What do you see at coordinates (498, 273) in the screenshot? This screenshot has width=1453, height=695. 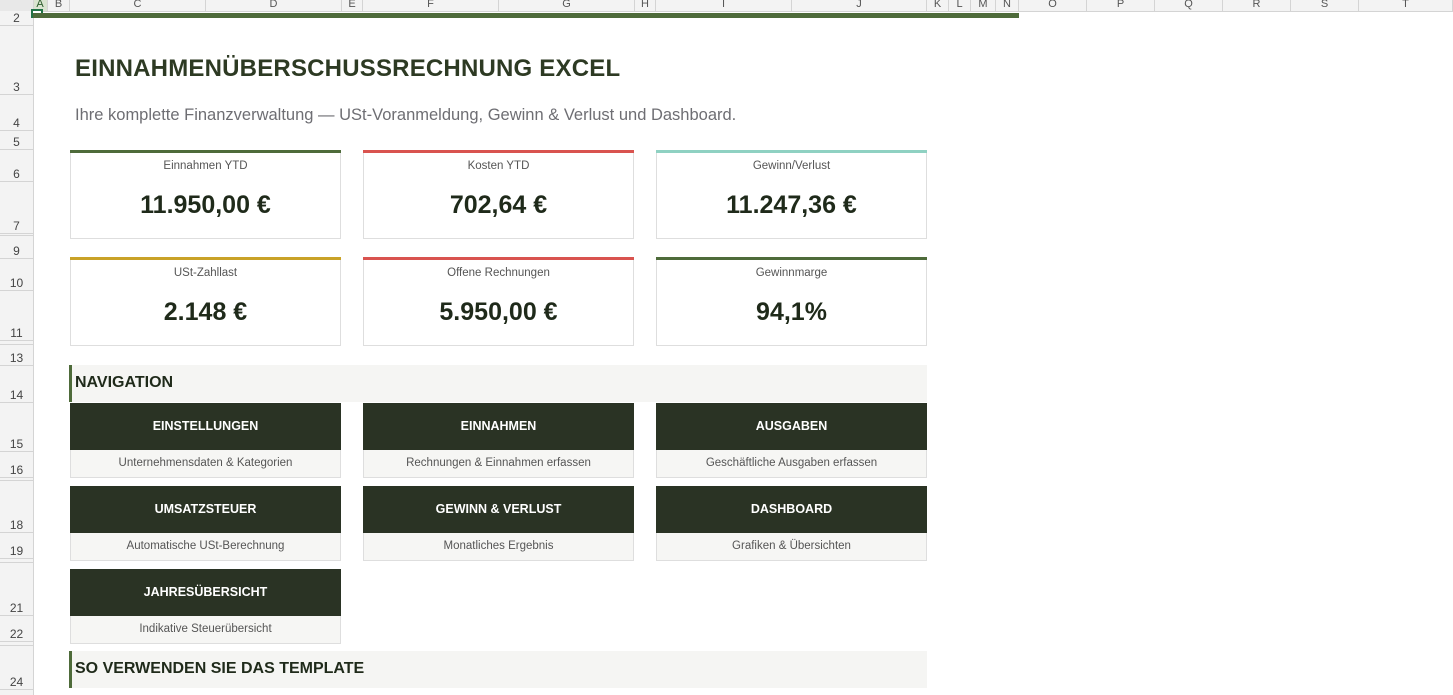 I see `kpi-label: Offene Rechnungen` at bounding box center [498, 273].